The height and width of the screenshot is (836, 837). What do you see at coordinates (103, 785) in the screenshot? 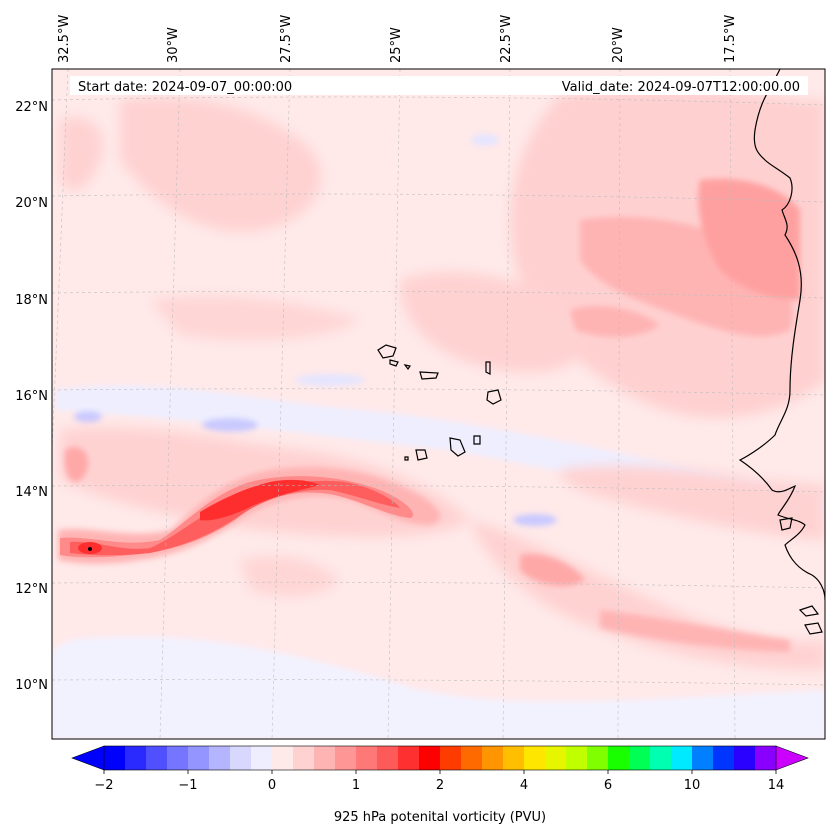
I see `colorbar-tick-label: −2` at bounding box center [103, 785].